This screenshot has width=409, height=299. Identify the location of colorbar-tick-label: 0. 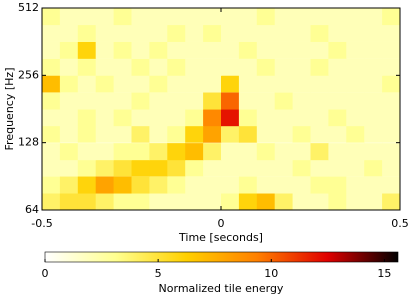
(45, 273).